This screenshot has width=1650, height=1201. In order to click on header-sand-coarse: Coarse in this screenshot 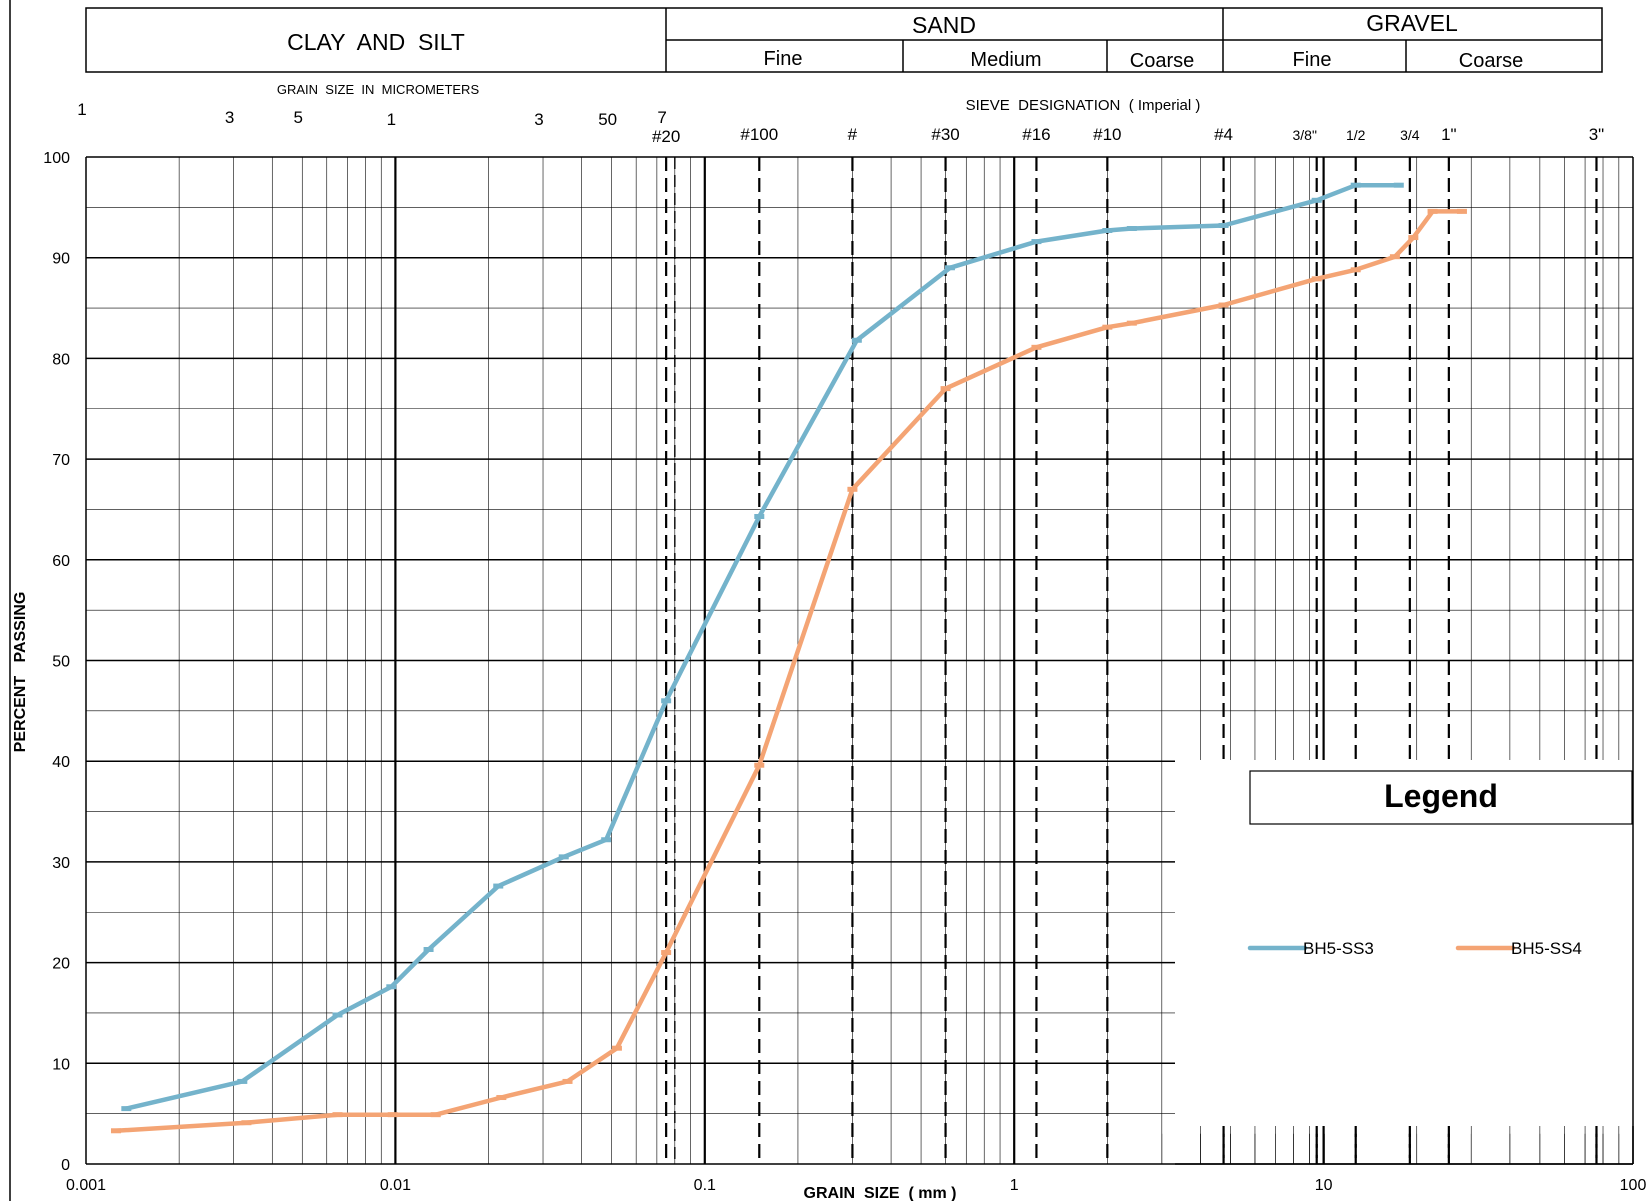, I will do `click(1162, 61)`.